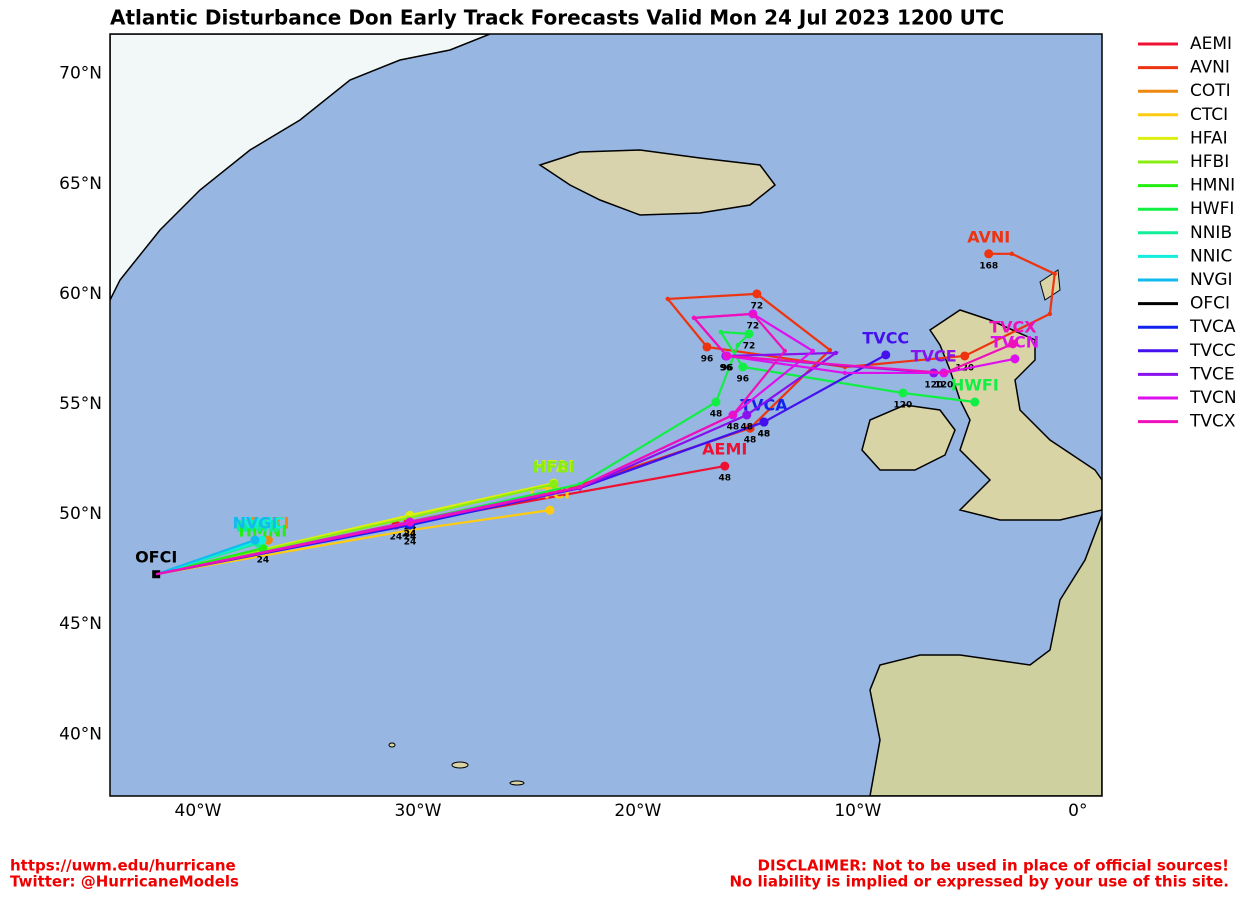  I want to click on greenland, so click(300, 167).